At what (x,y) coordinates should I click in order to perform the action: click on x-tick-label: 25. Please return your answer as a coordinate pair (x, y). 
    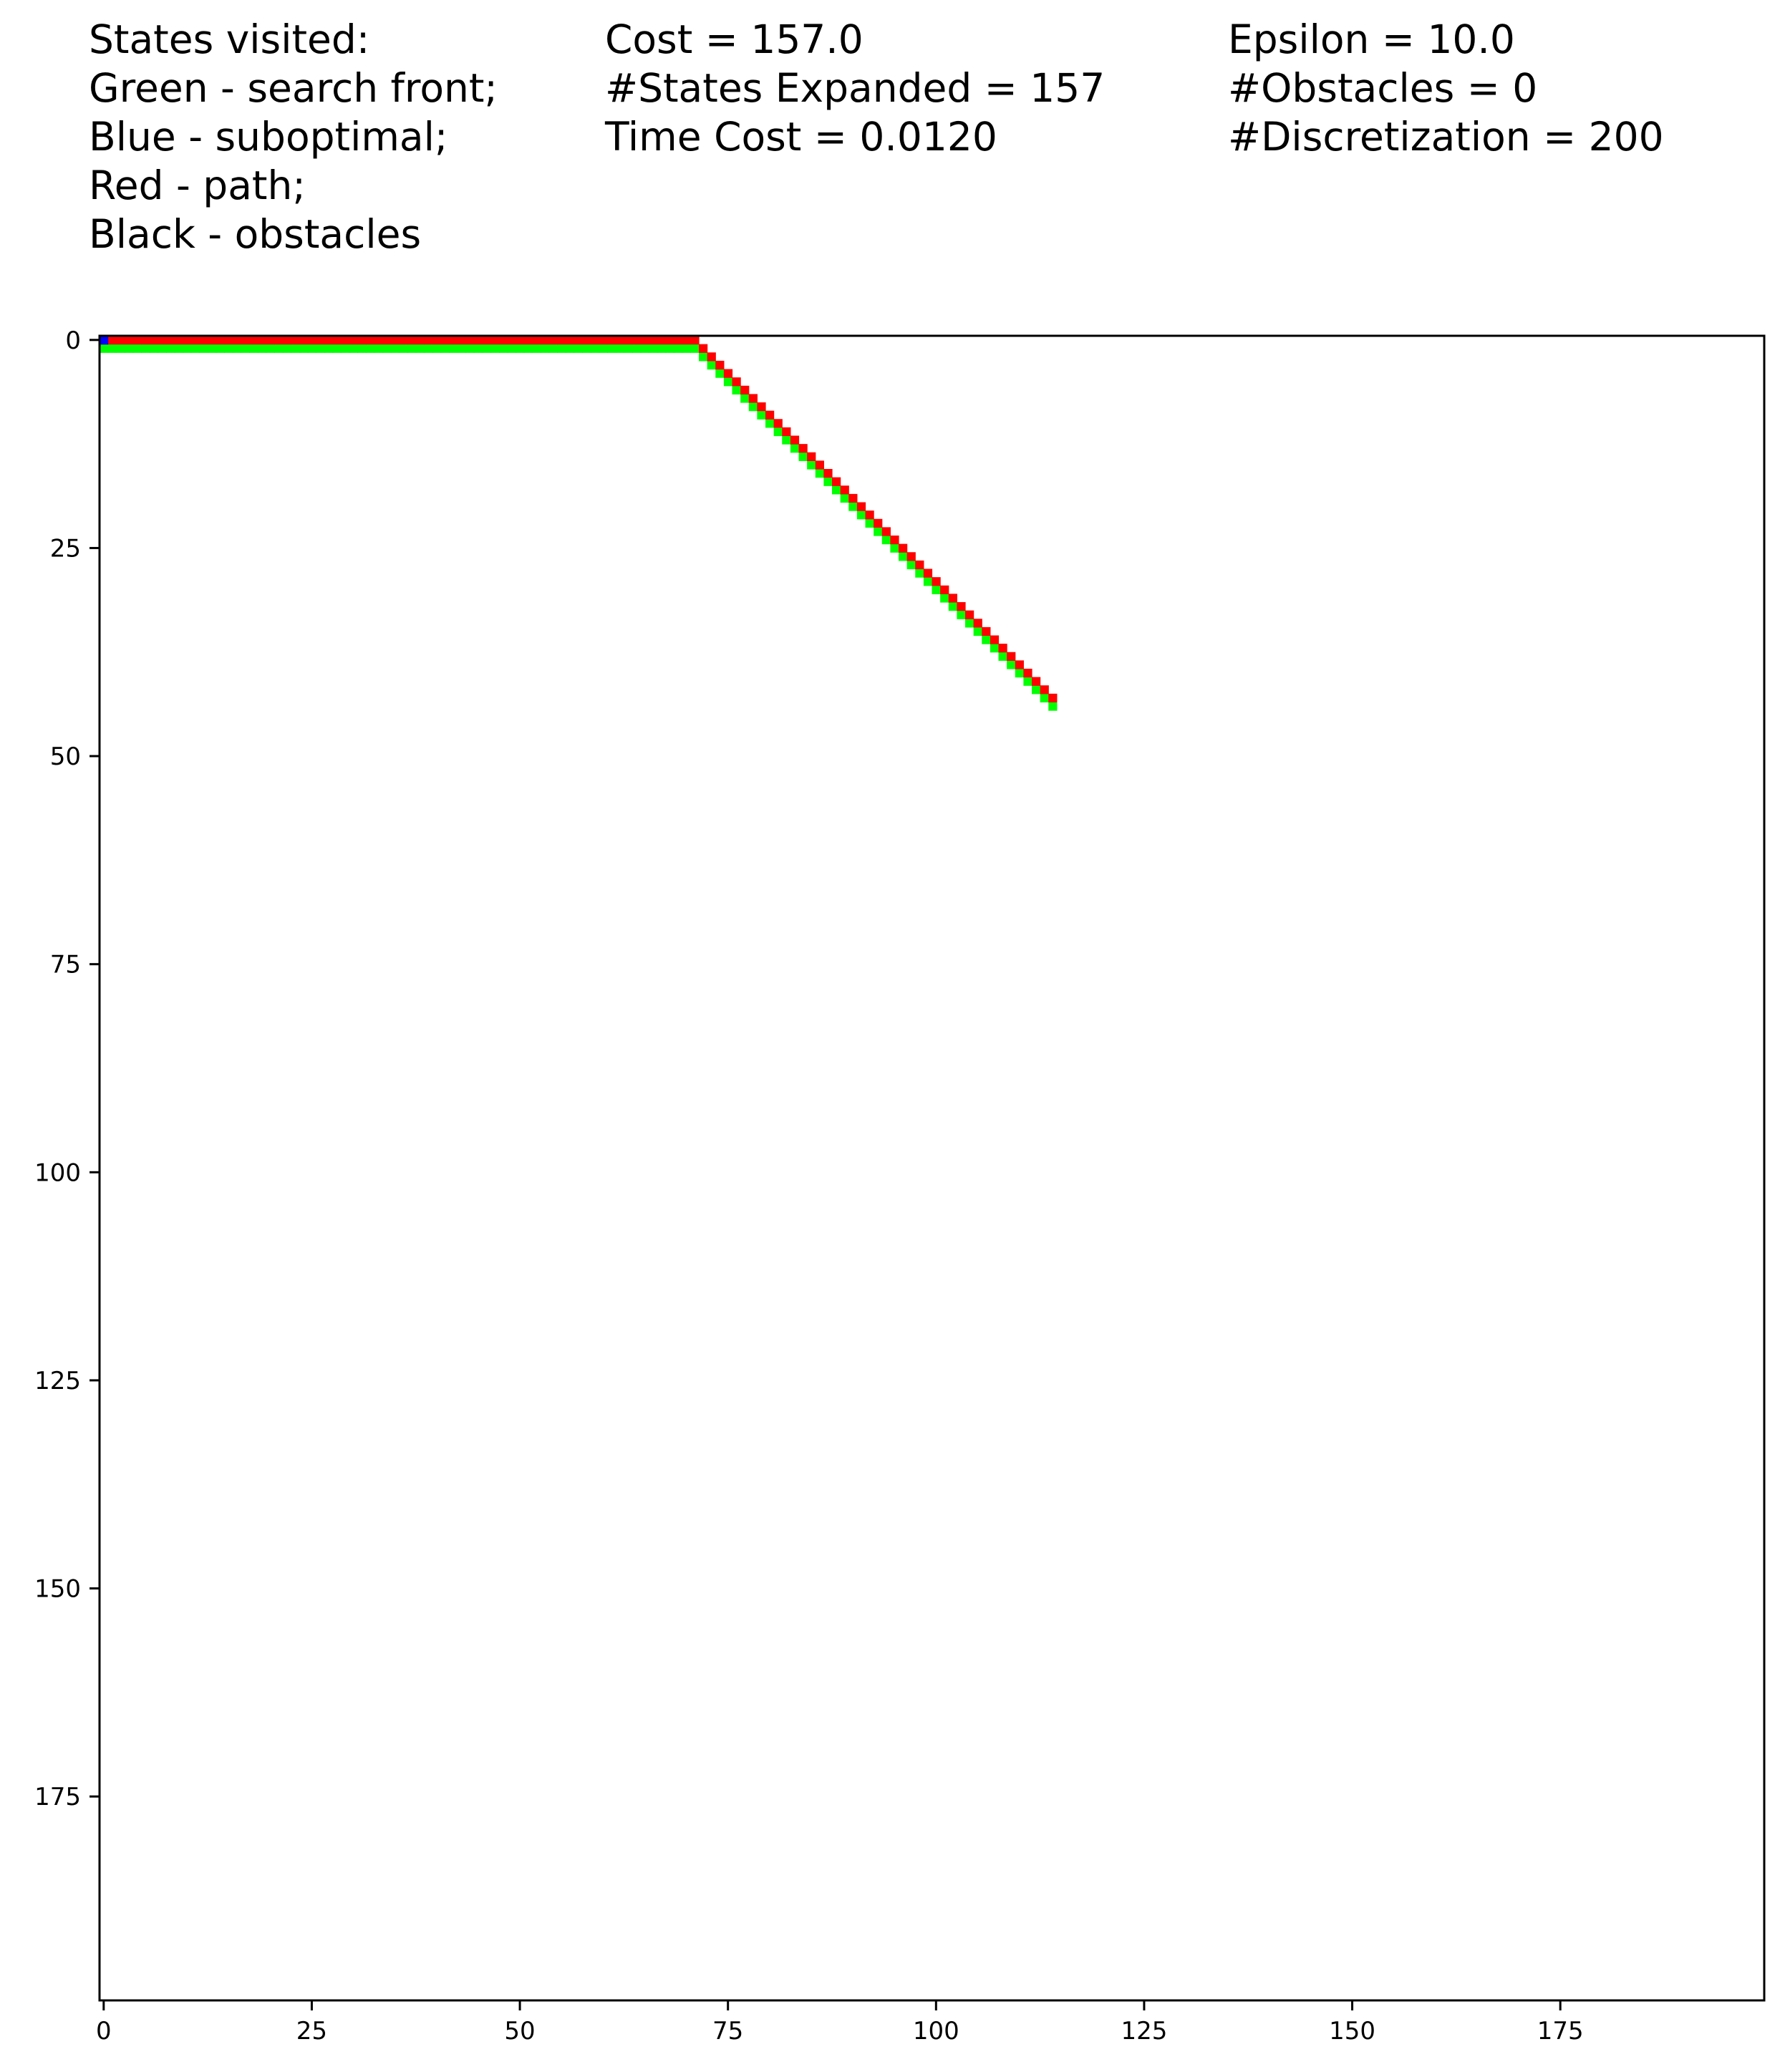
    Looking at the image, I should click on (311, 2032).